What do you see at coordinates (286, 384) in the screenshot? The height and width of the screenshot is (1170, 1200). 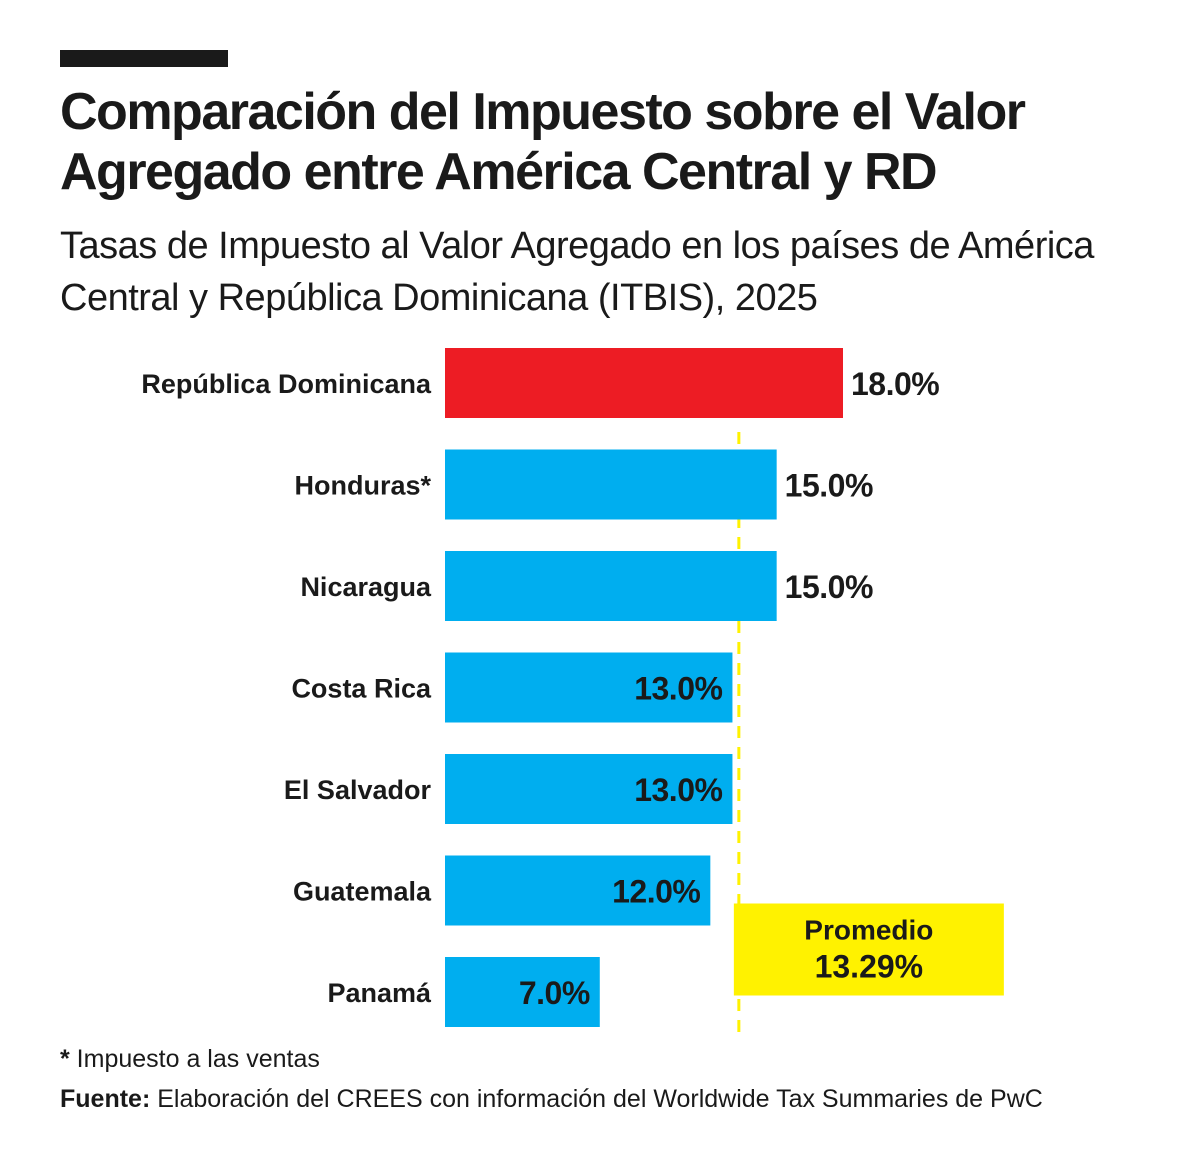 I see `category-label: República Dominicana` at bounding box center [286, 384].